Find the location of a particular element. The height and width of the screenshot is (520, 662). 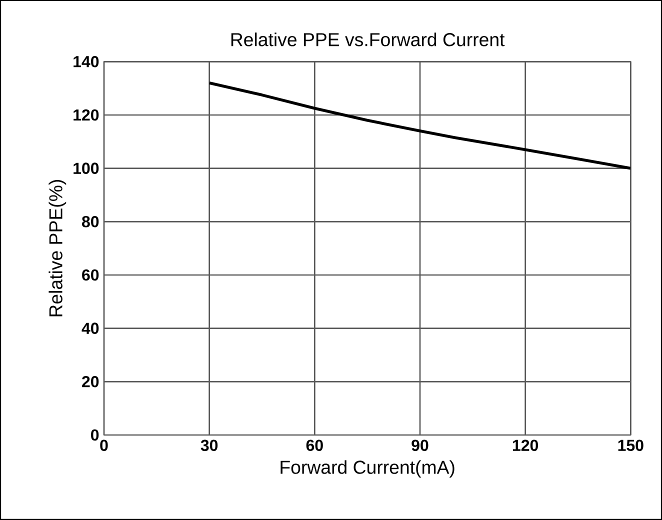

chart-title: Relative PPE vs.Forward Current is located at coordinates (368, 39).